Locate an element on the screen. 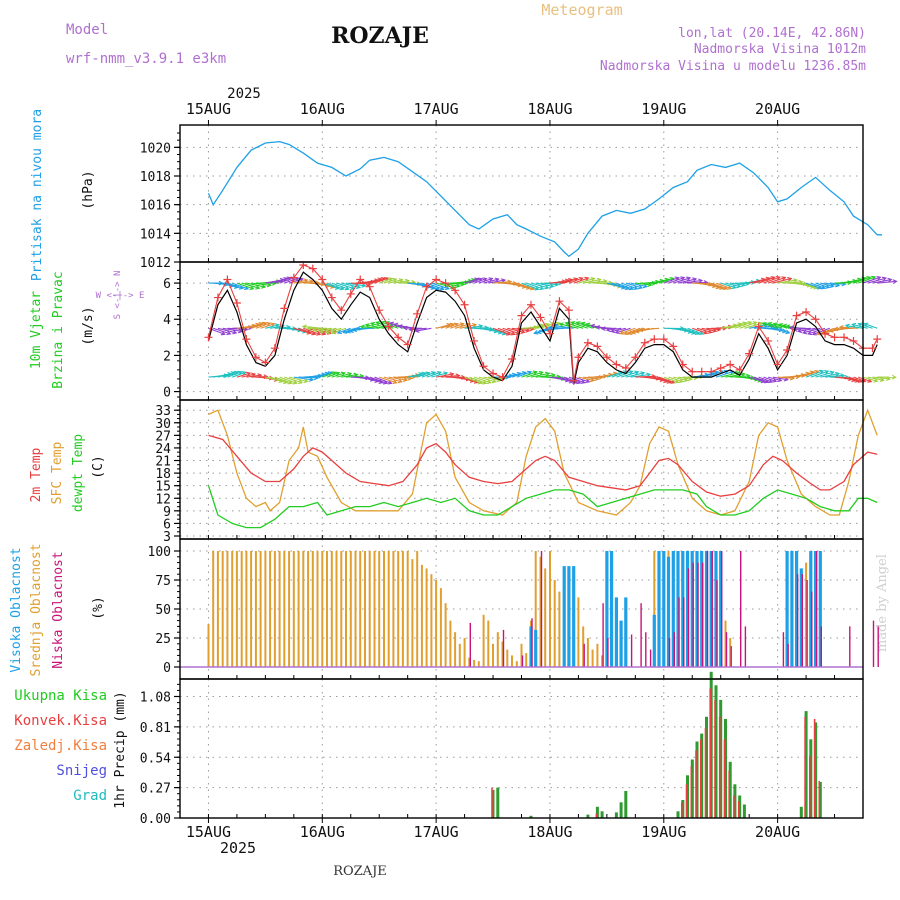 This screenshot has width=900, height=900. y-tick-label: 1018 is located at coordinates (155, 177).